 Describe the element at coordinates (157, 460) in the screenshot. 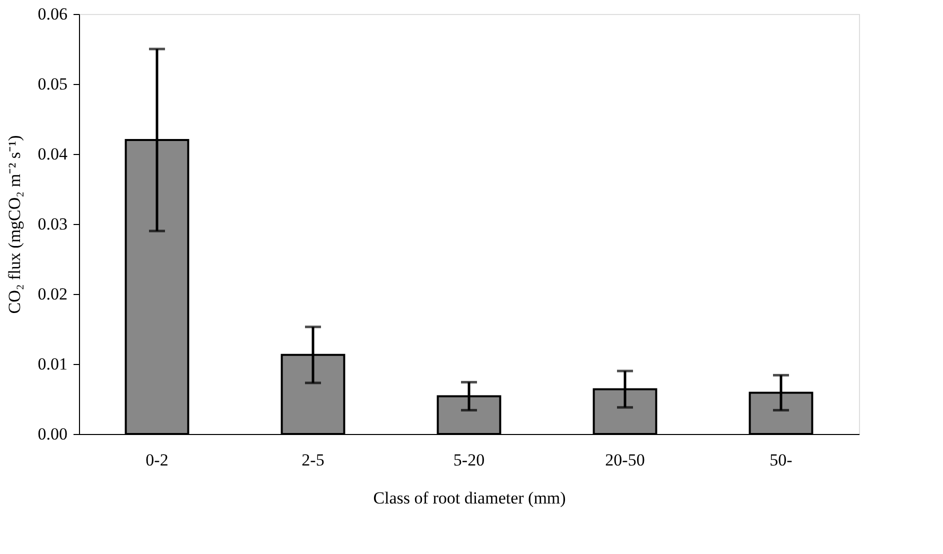

I see `x-tick-label: 0-2` at that location.